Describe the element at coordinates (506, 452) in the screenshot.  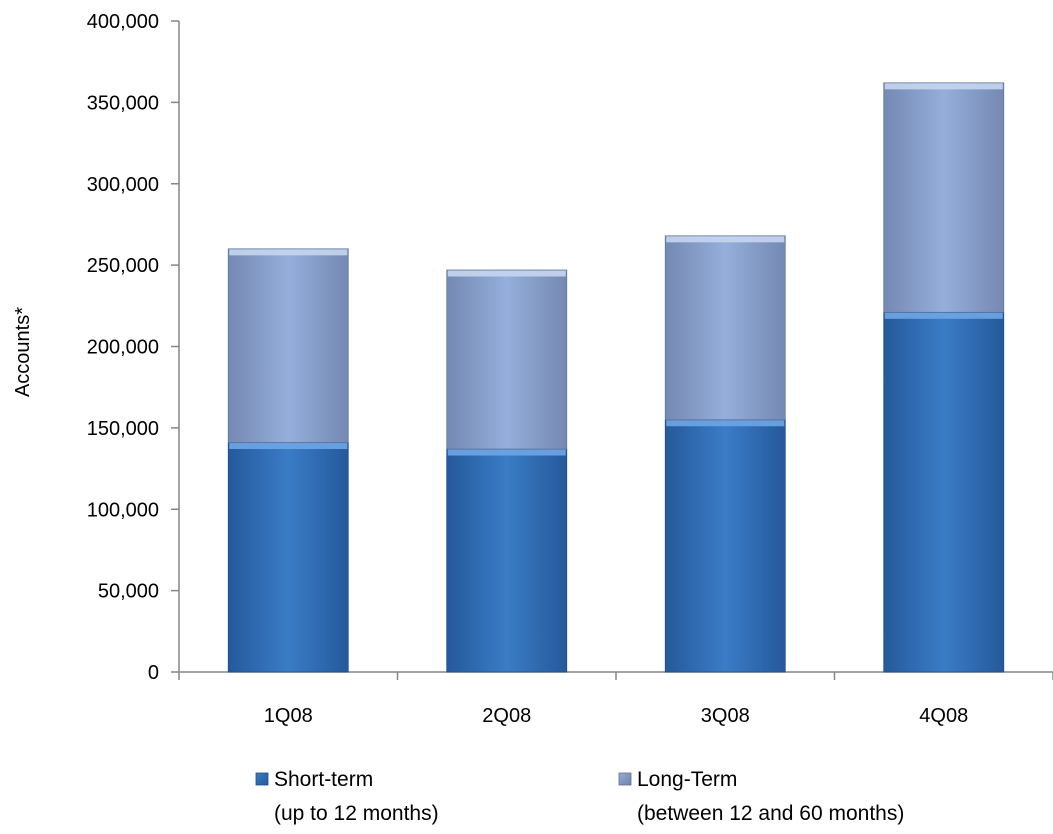
I see `bar-highlight-short-term-2q08` at that location.